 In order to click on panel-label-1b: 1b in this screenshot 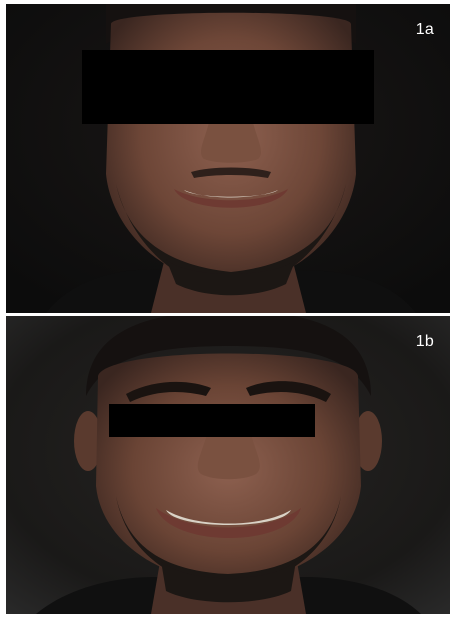, I will do `click(424, 341)`.